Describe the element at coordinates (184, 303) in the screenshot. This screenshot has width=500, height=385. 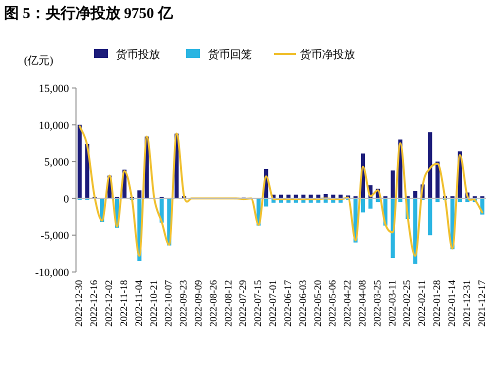
I see `x-tick-label: 2022-09-23` at that location.